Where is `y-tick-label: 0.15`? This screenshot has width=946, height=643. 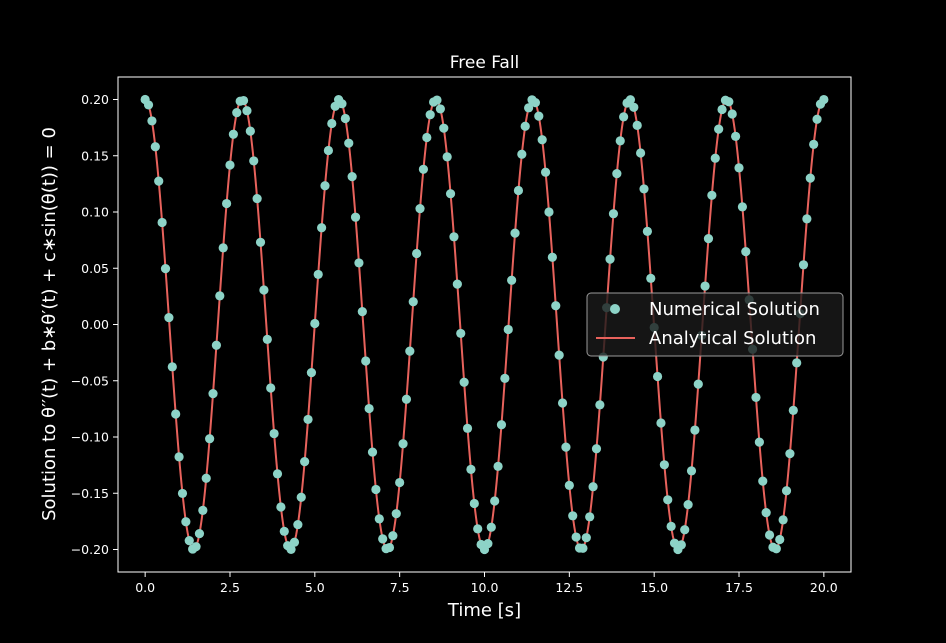 y-tick-label: 0.15 is located at coordinates (95, 155).